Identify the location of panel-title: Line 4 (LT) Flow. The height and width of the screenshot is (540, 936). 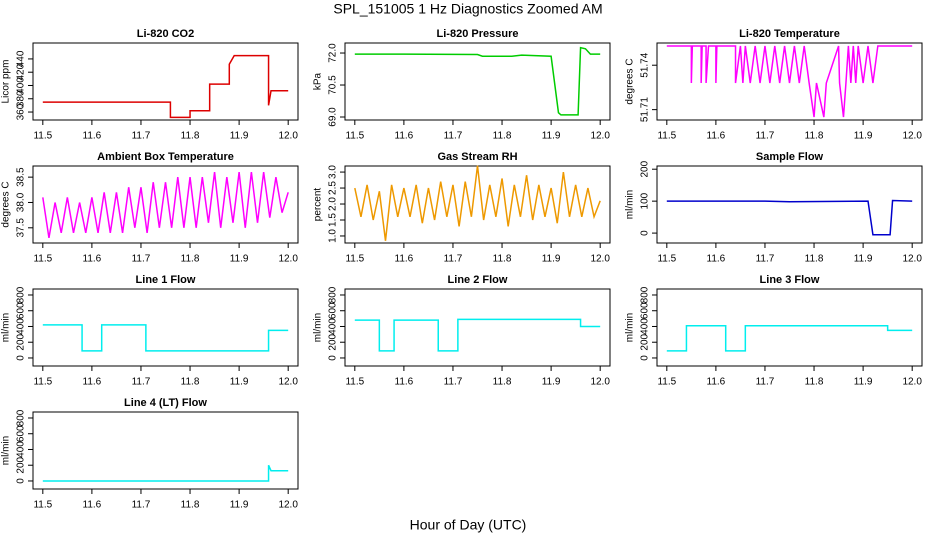
(165, 403).